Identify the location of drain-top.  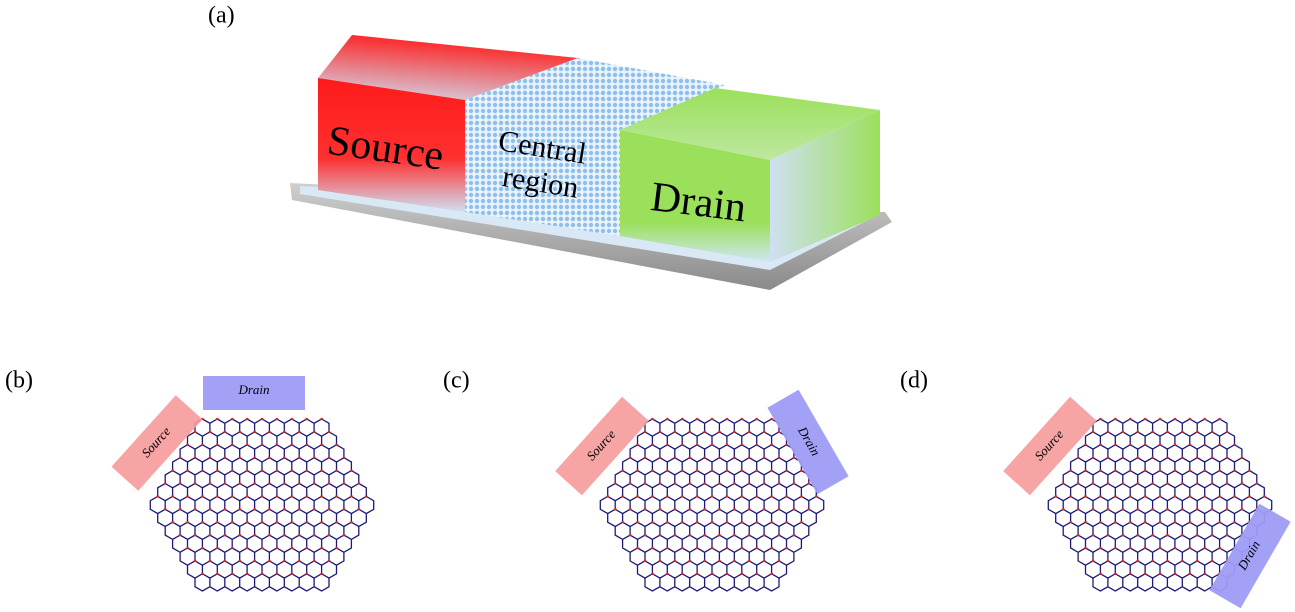
(750, 124).